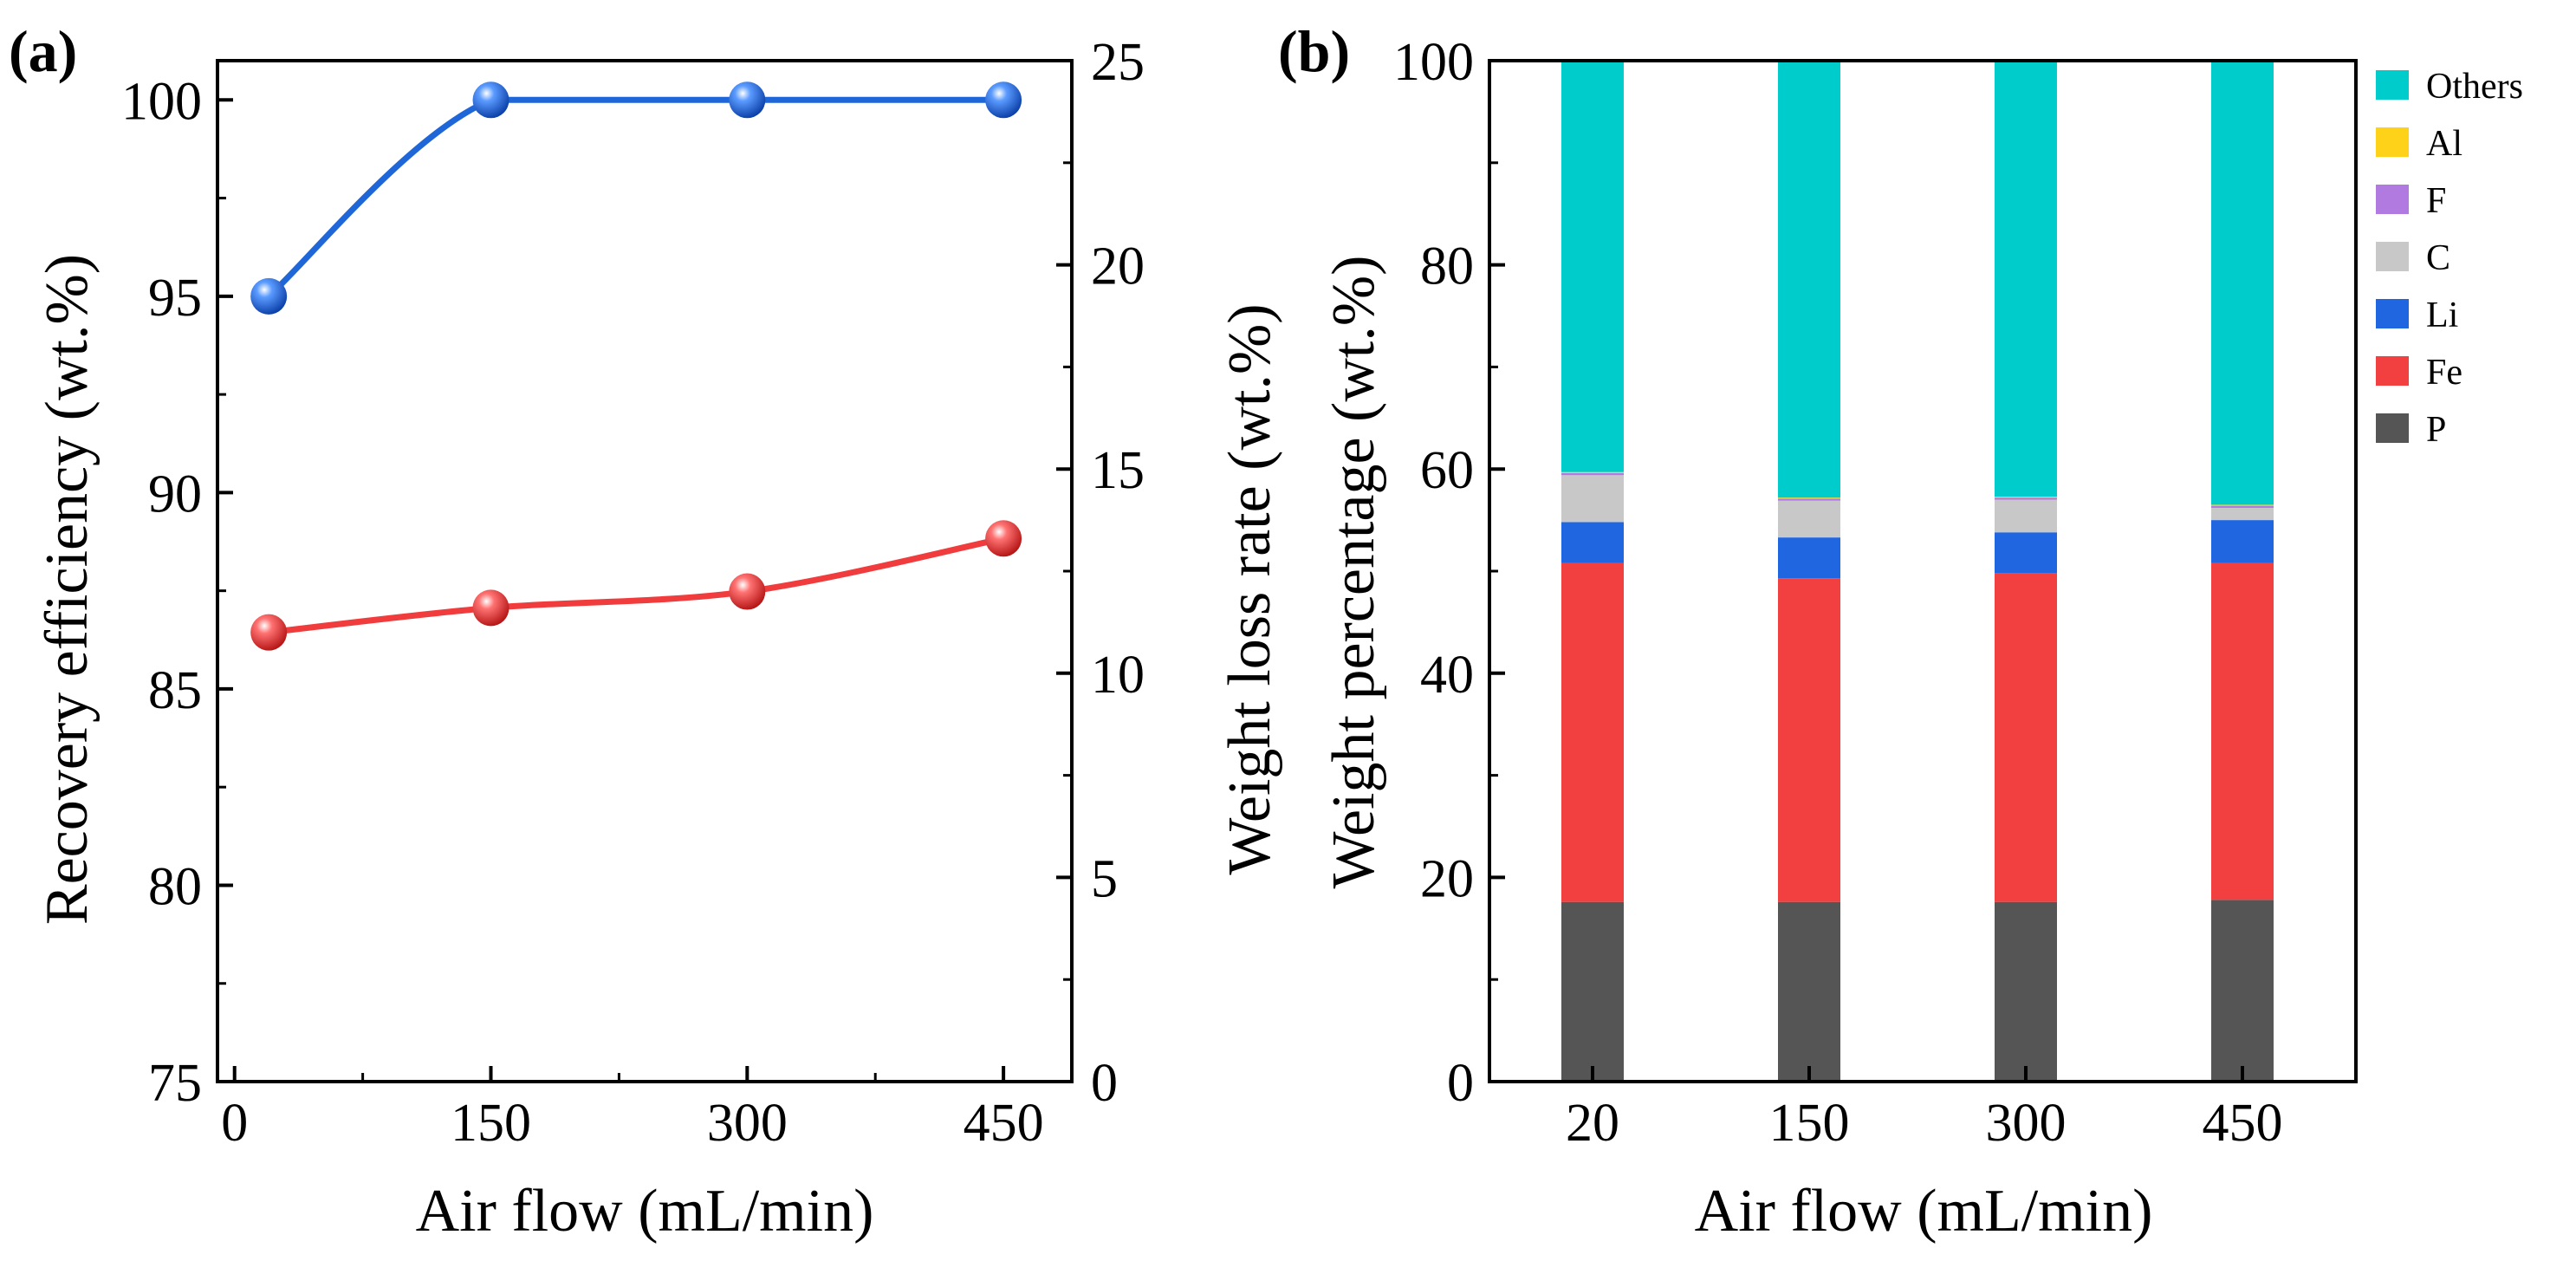 The image size is (2576, 1261). I want to click on panel-a-left-tick-label: 90, so click(175, 494).